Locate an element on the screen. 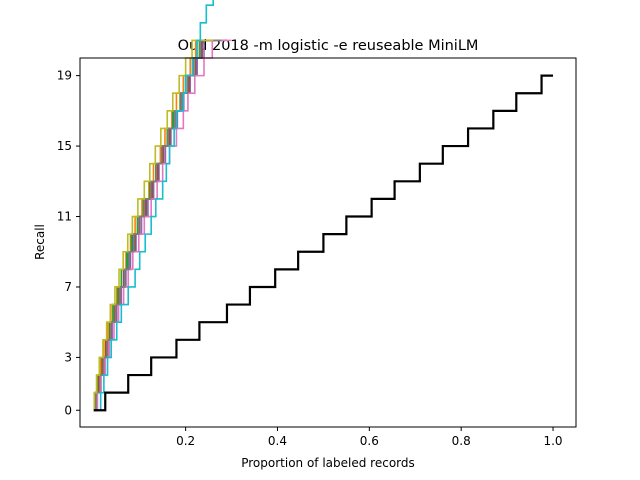 The image size is (640, 480). x-tick-label: 0.6 is located at coordinates (369, 441).